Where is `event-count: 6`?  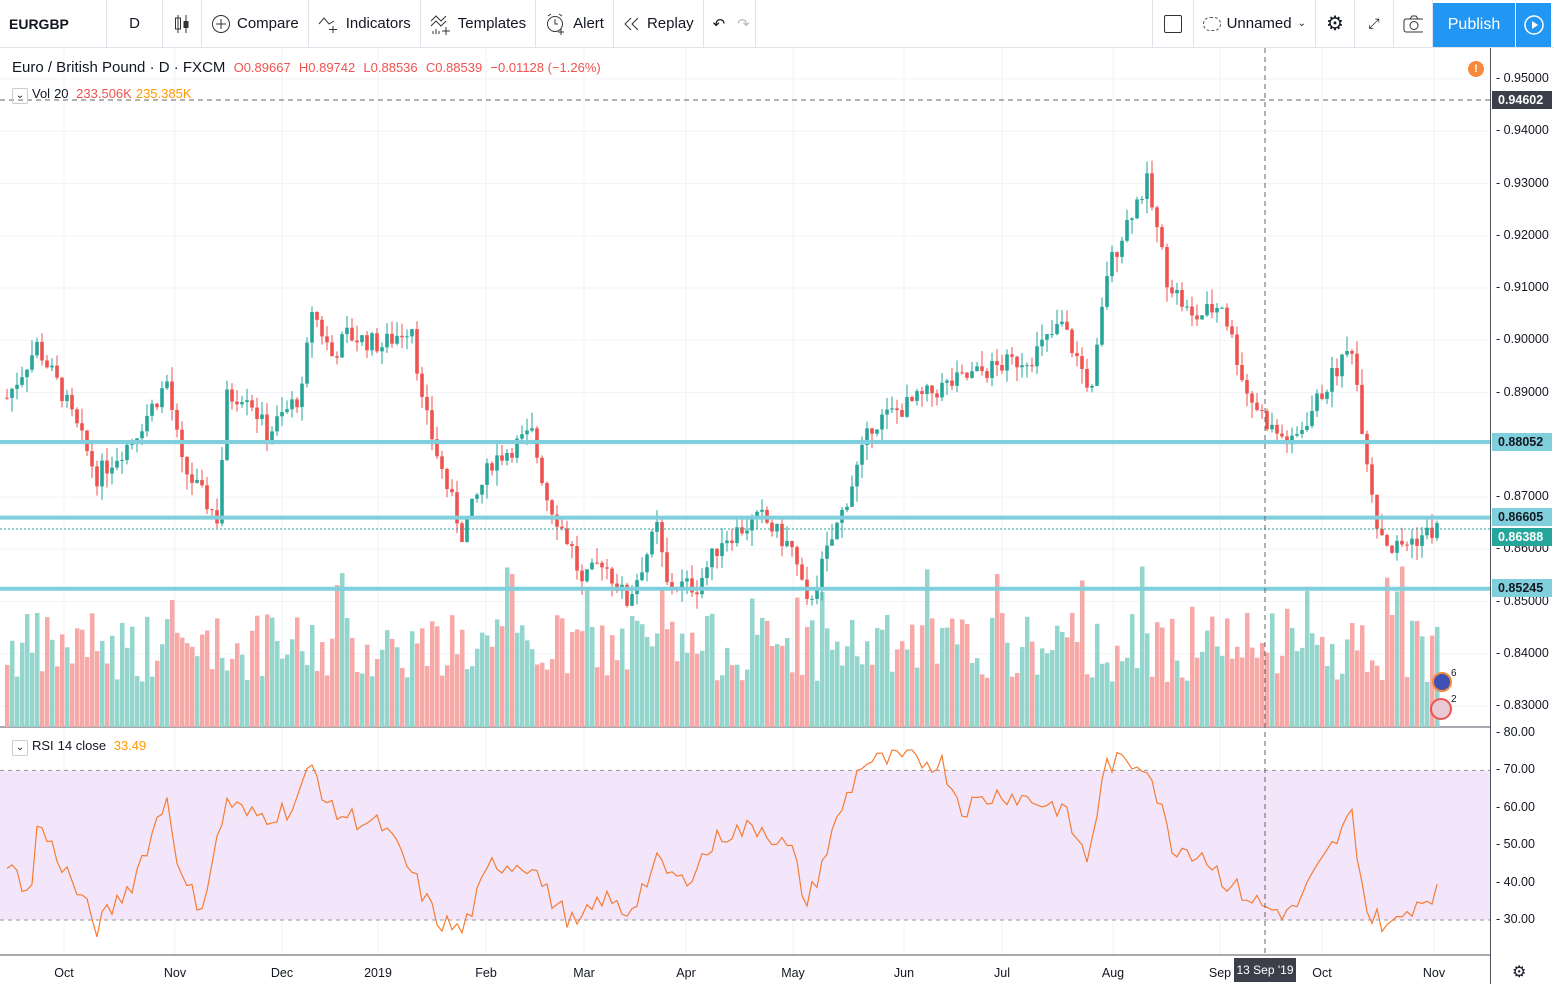 event-count: 6 is located at coordinates (1454, 673).